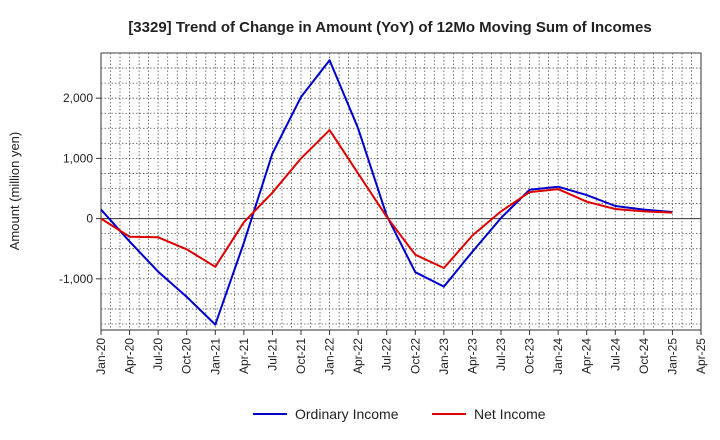  What do you see at coordinates (330, 356) in the screenshot?
I see `x-tick-label: Jan-22` at bounding box center [330, 356].